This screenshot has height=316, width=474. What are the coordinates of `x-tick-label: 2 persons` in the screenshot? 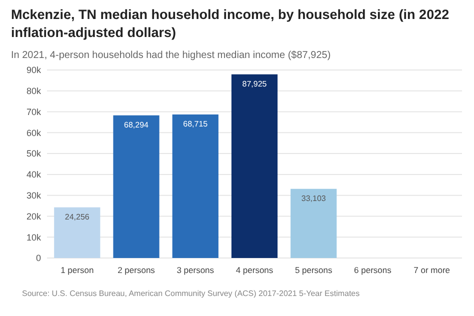 It's located at (136, 270).